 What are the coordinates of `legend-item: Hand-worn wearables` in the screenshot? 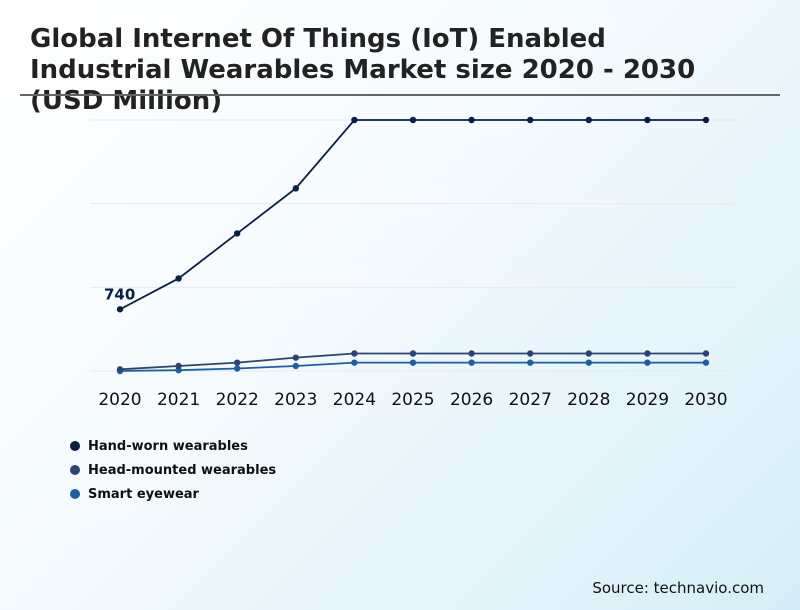 It's located at (173, 446).